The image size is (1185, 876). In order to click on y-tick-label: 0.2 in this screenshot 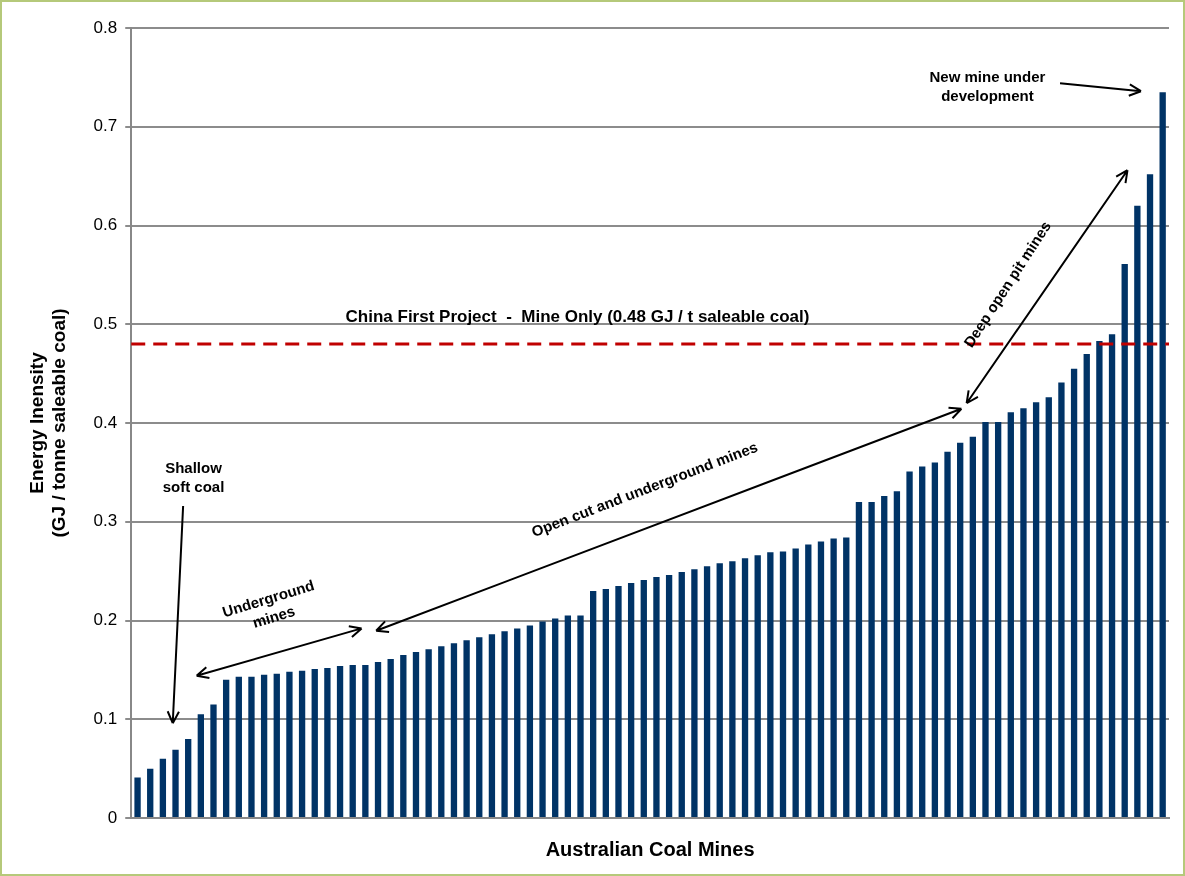, I will do `click(105, 620)`.